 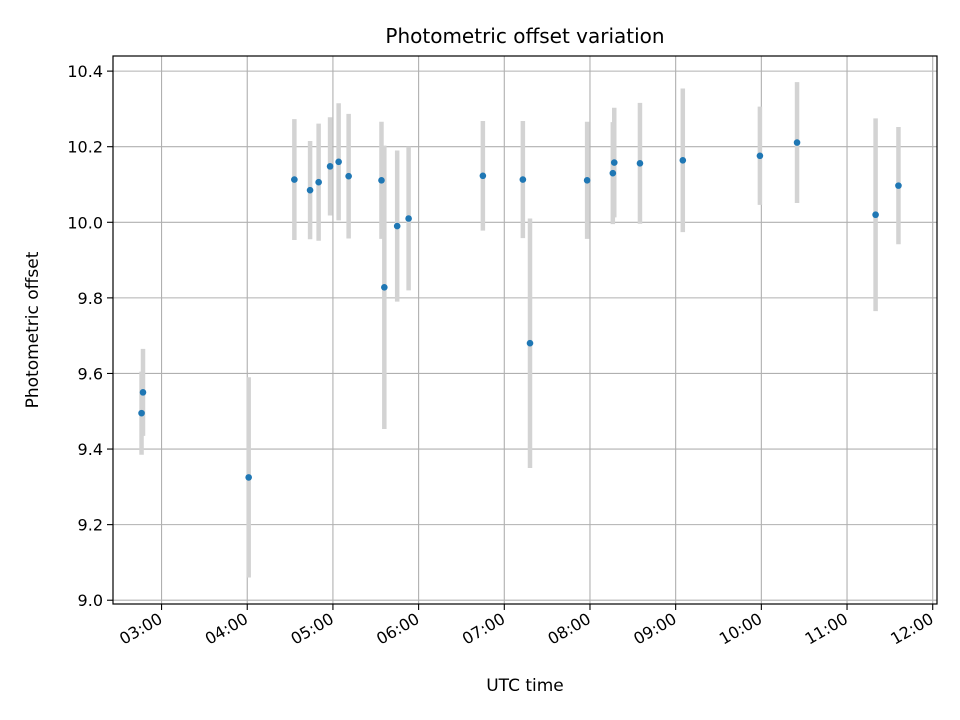 What do you see at coordinates (525, 686) in the screenshot?
I see `x-axis-label: UTC time` at bounding box center [525, 686].